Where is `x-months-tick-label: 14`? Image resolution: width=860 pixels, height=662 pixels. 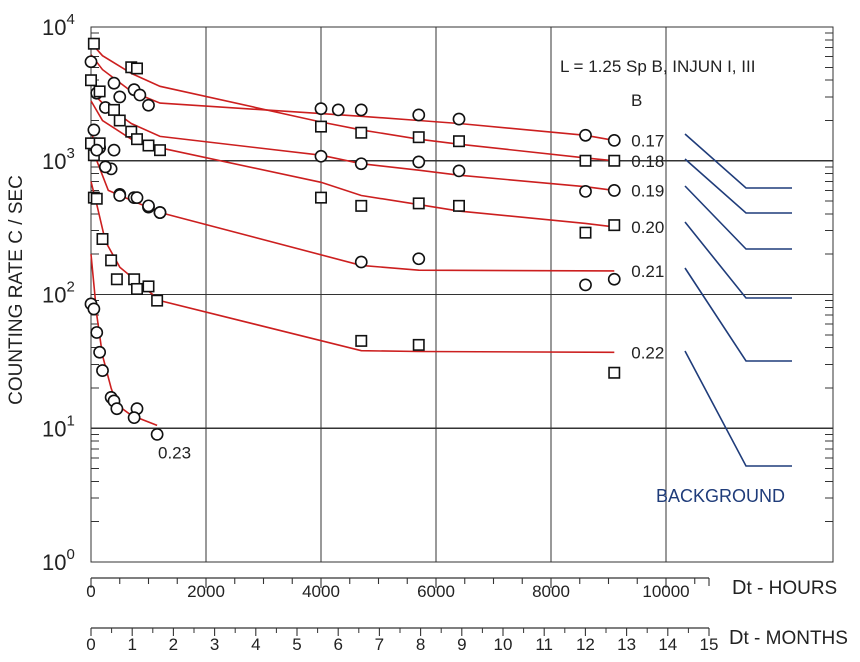 x-months-tick-label: 14 is located at coordinates (667, 644).